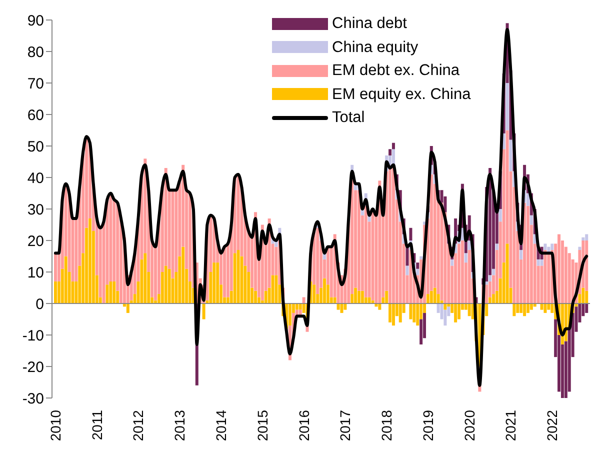 This screenshot has height=454, width=604. What do you see at coordinates (386, 426) in the screenshot?
I see `x-tick-label: 2018` at bounding box center [386, 426].